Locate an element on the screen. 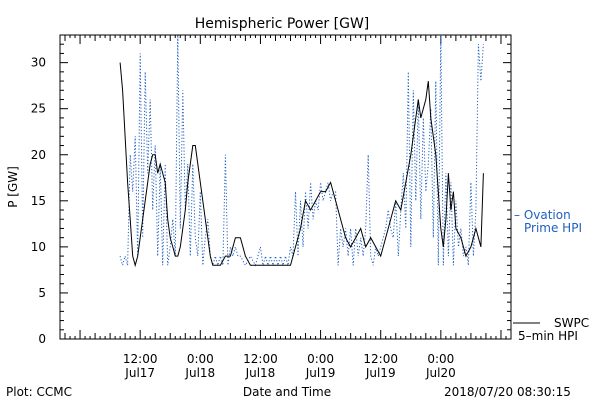  y-tick-label: 0 is located at coordinates (42, 339).